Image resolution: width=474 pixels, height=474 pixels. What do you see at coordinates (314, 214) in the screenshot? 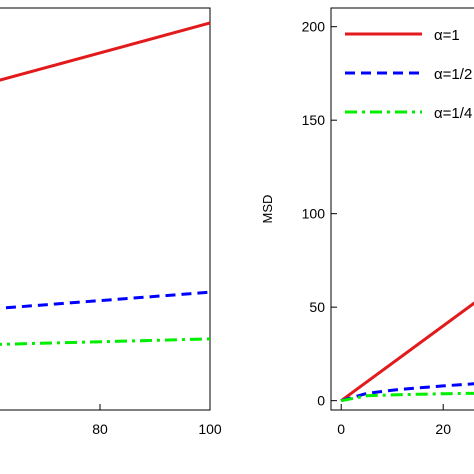
I see `y-tick-label: 100` at bounding box center [314, 214].